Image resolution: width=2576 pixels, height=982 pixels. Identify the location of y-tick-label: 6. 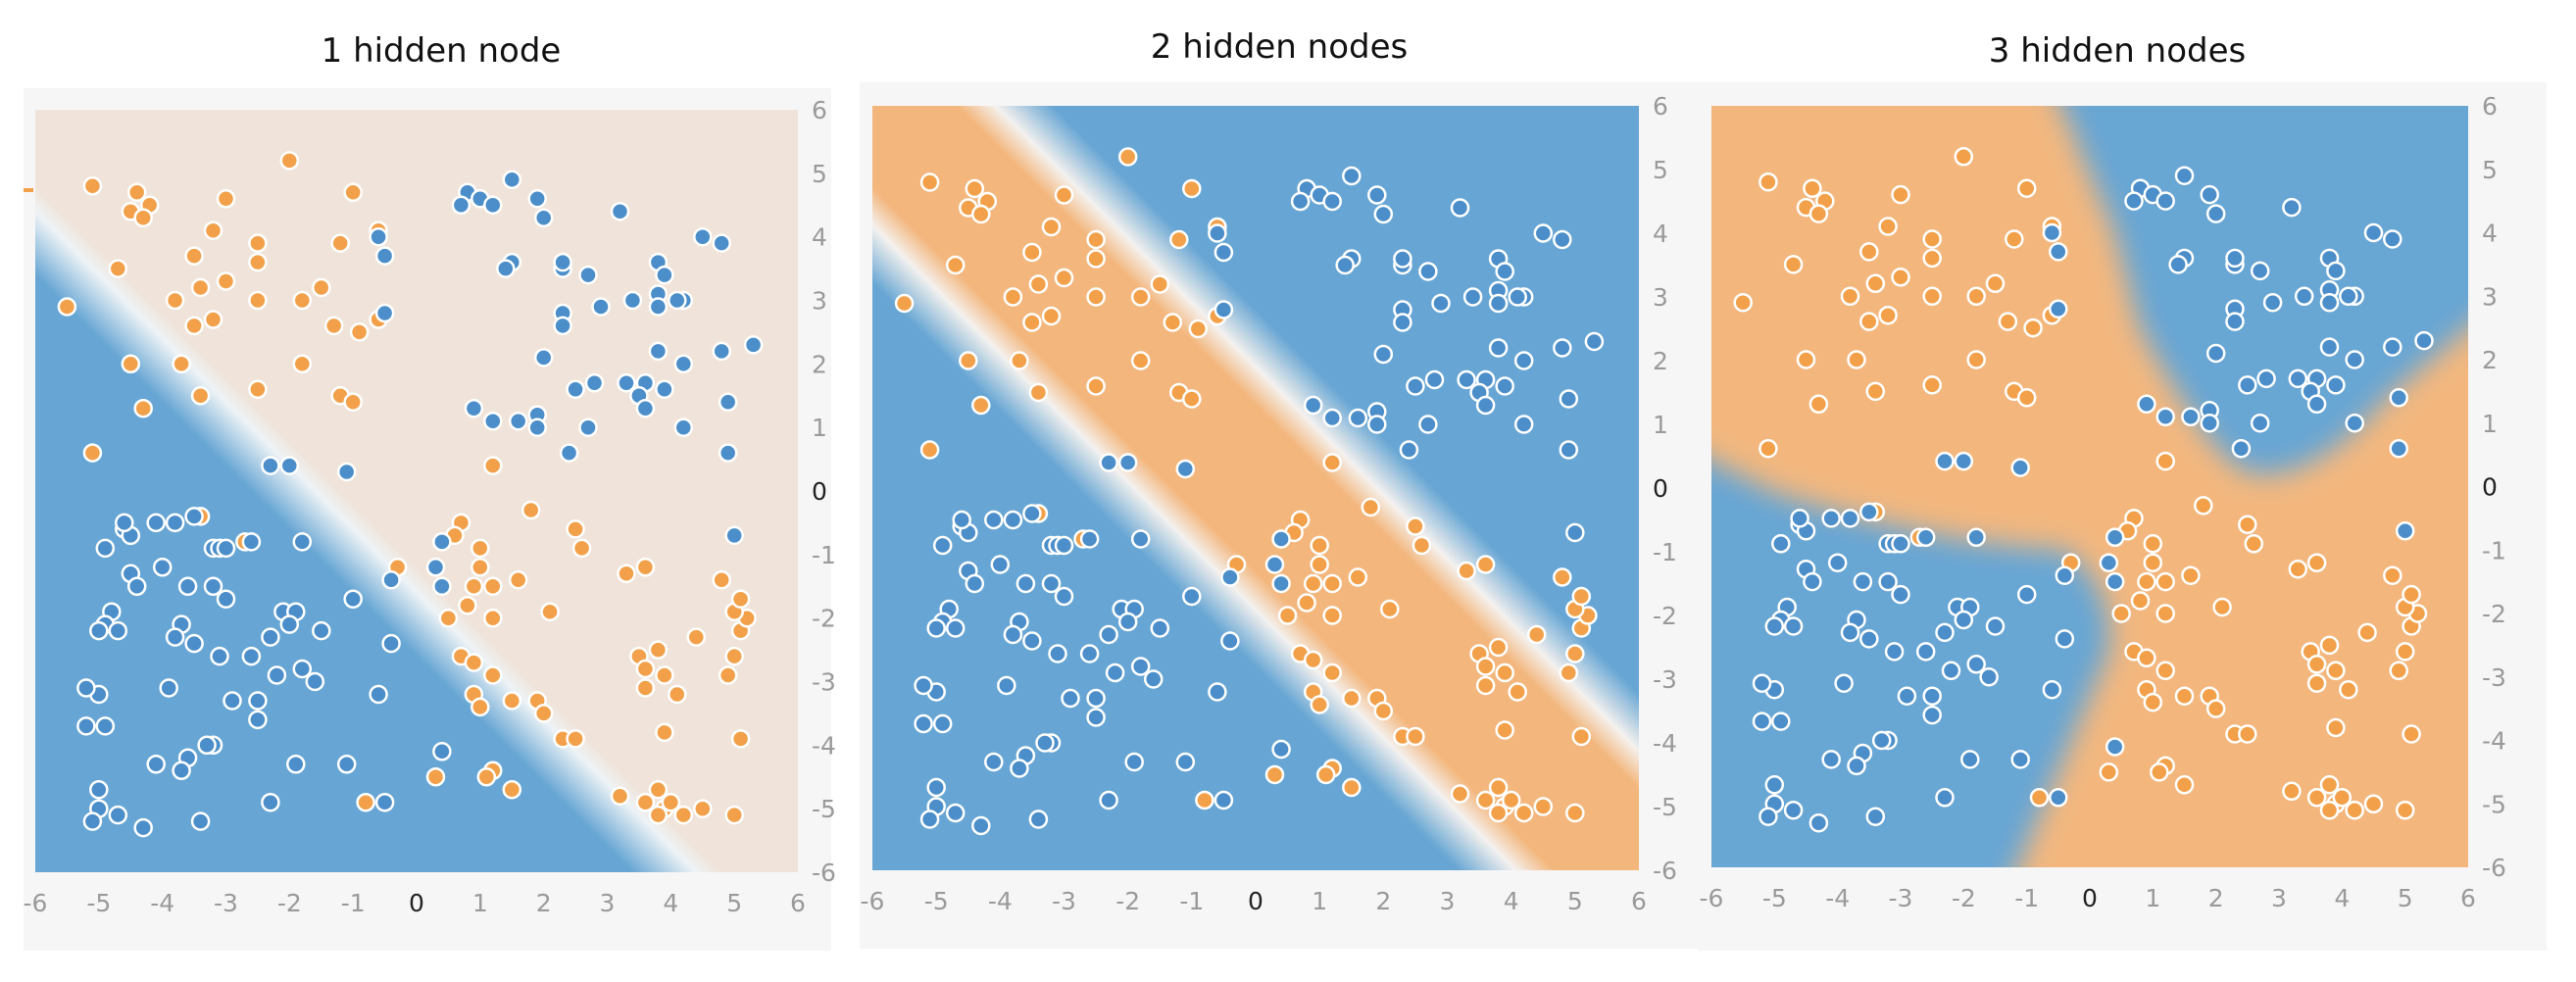
(2490, 107).